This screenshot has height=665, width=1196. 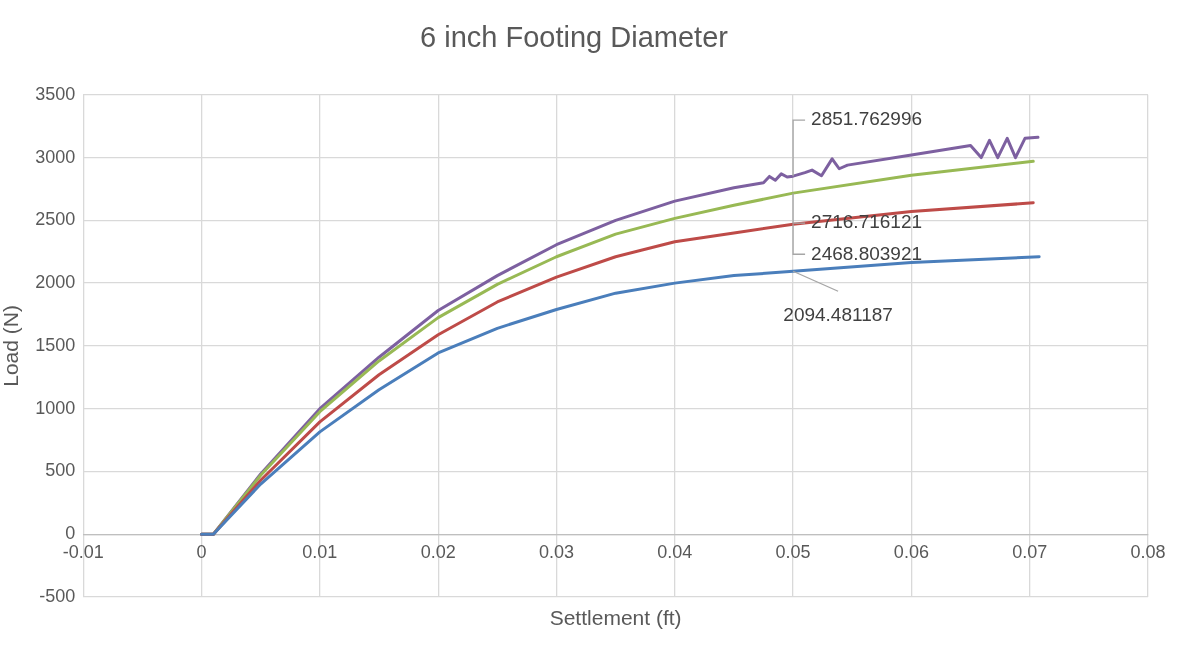 I want to click on y-tick-label: -500, so click(x=57, y=595).